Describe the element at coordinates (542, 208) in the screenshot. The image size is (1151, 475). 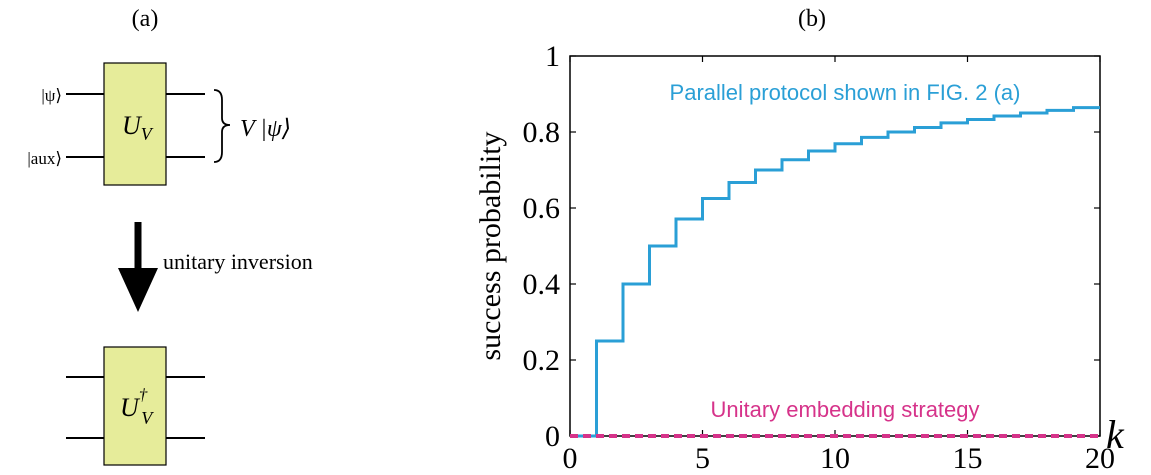
I see `y-tick-label: 0.6` at that location.